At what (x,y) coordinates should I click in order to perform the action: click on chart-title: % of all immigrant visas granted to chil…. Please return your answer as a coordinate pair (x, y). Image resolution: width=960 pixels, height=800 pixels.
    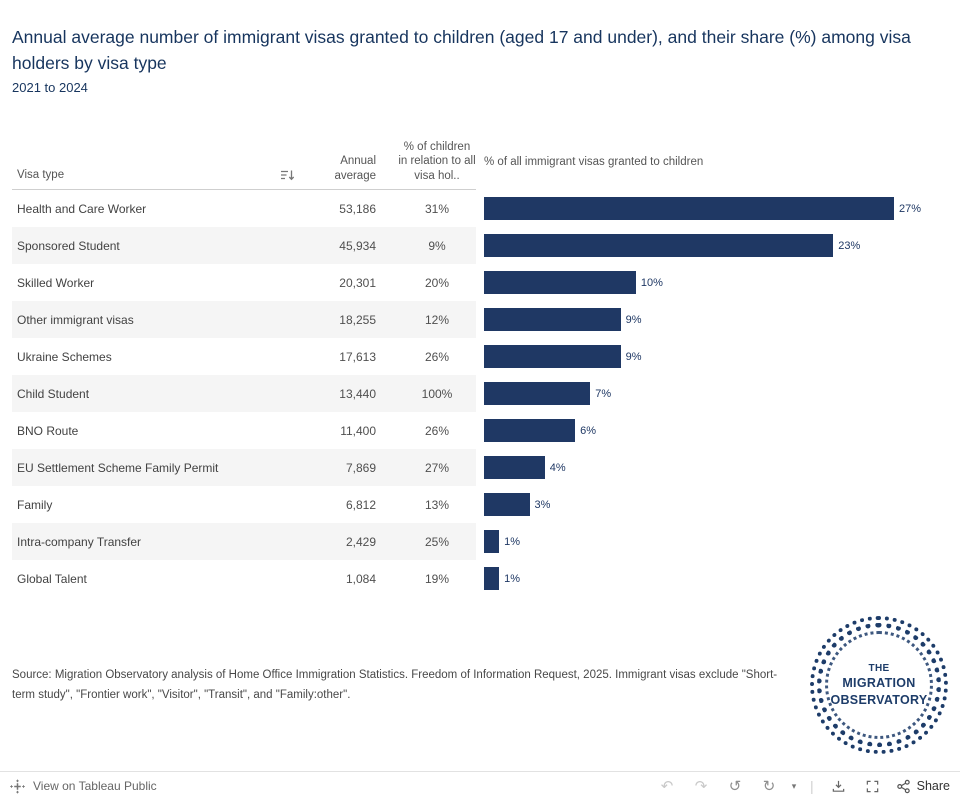
    Looking at the image, I should click on (594, 162).